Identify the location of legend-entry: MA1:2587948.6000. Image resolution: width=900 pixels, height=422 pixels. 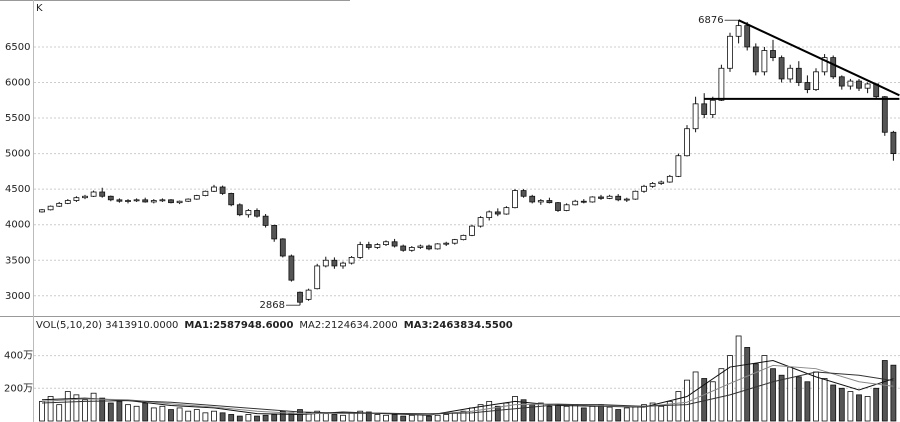
(238, 325).